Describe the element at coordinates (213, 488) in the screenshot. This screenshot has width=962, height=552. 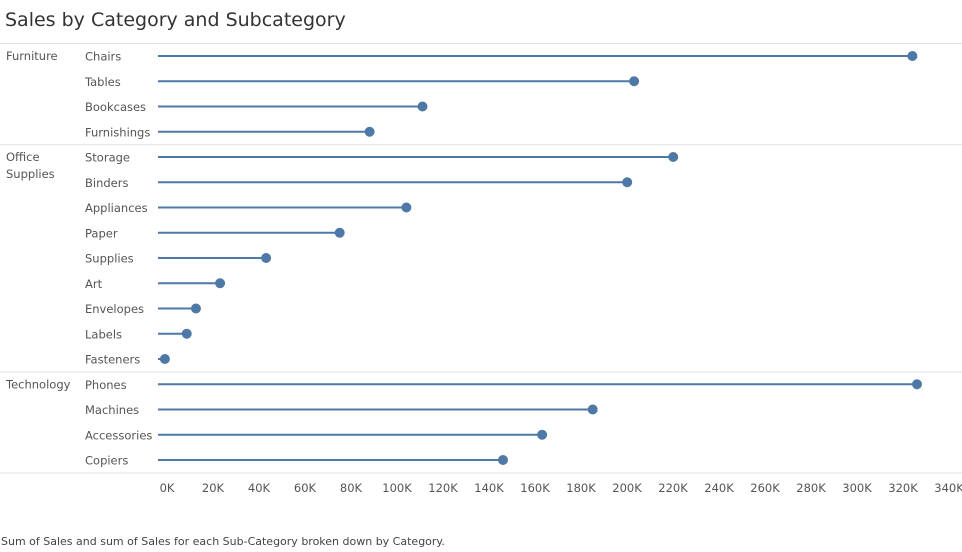
I see `x-tick-label: 20K` at that location.